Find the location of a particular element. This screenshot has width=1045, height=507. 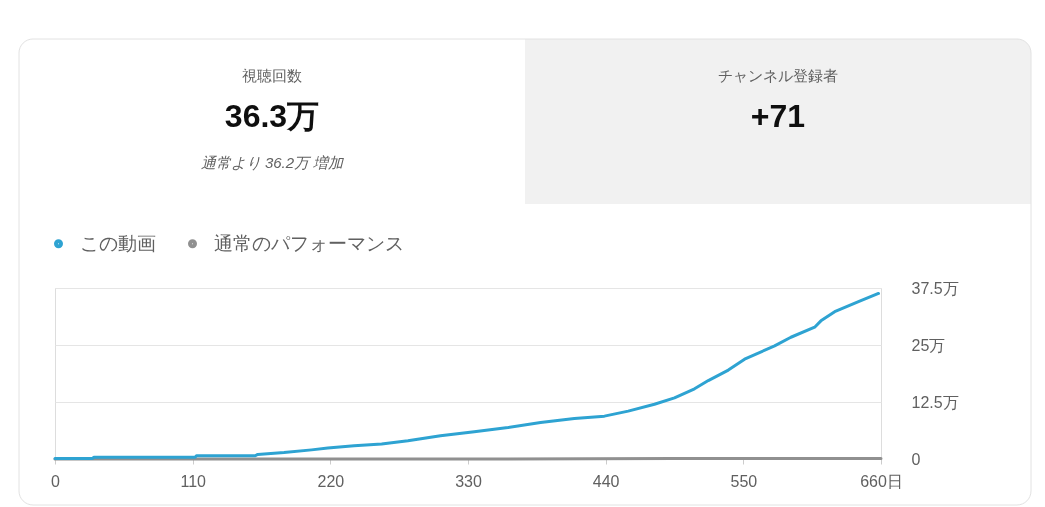

y-tick-label: 37.5万 is located at coordinates (935, 288).